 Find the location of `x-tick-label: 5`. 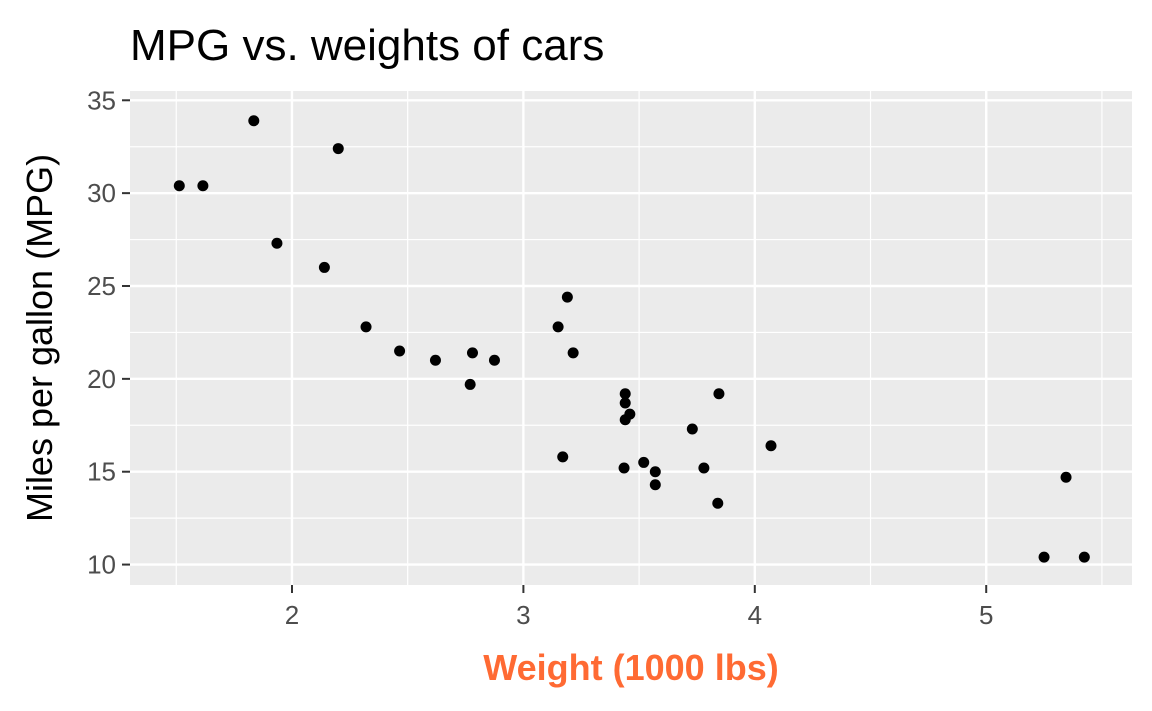

x-tick-label: 5 is located at coordinates (986, 615).